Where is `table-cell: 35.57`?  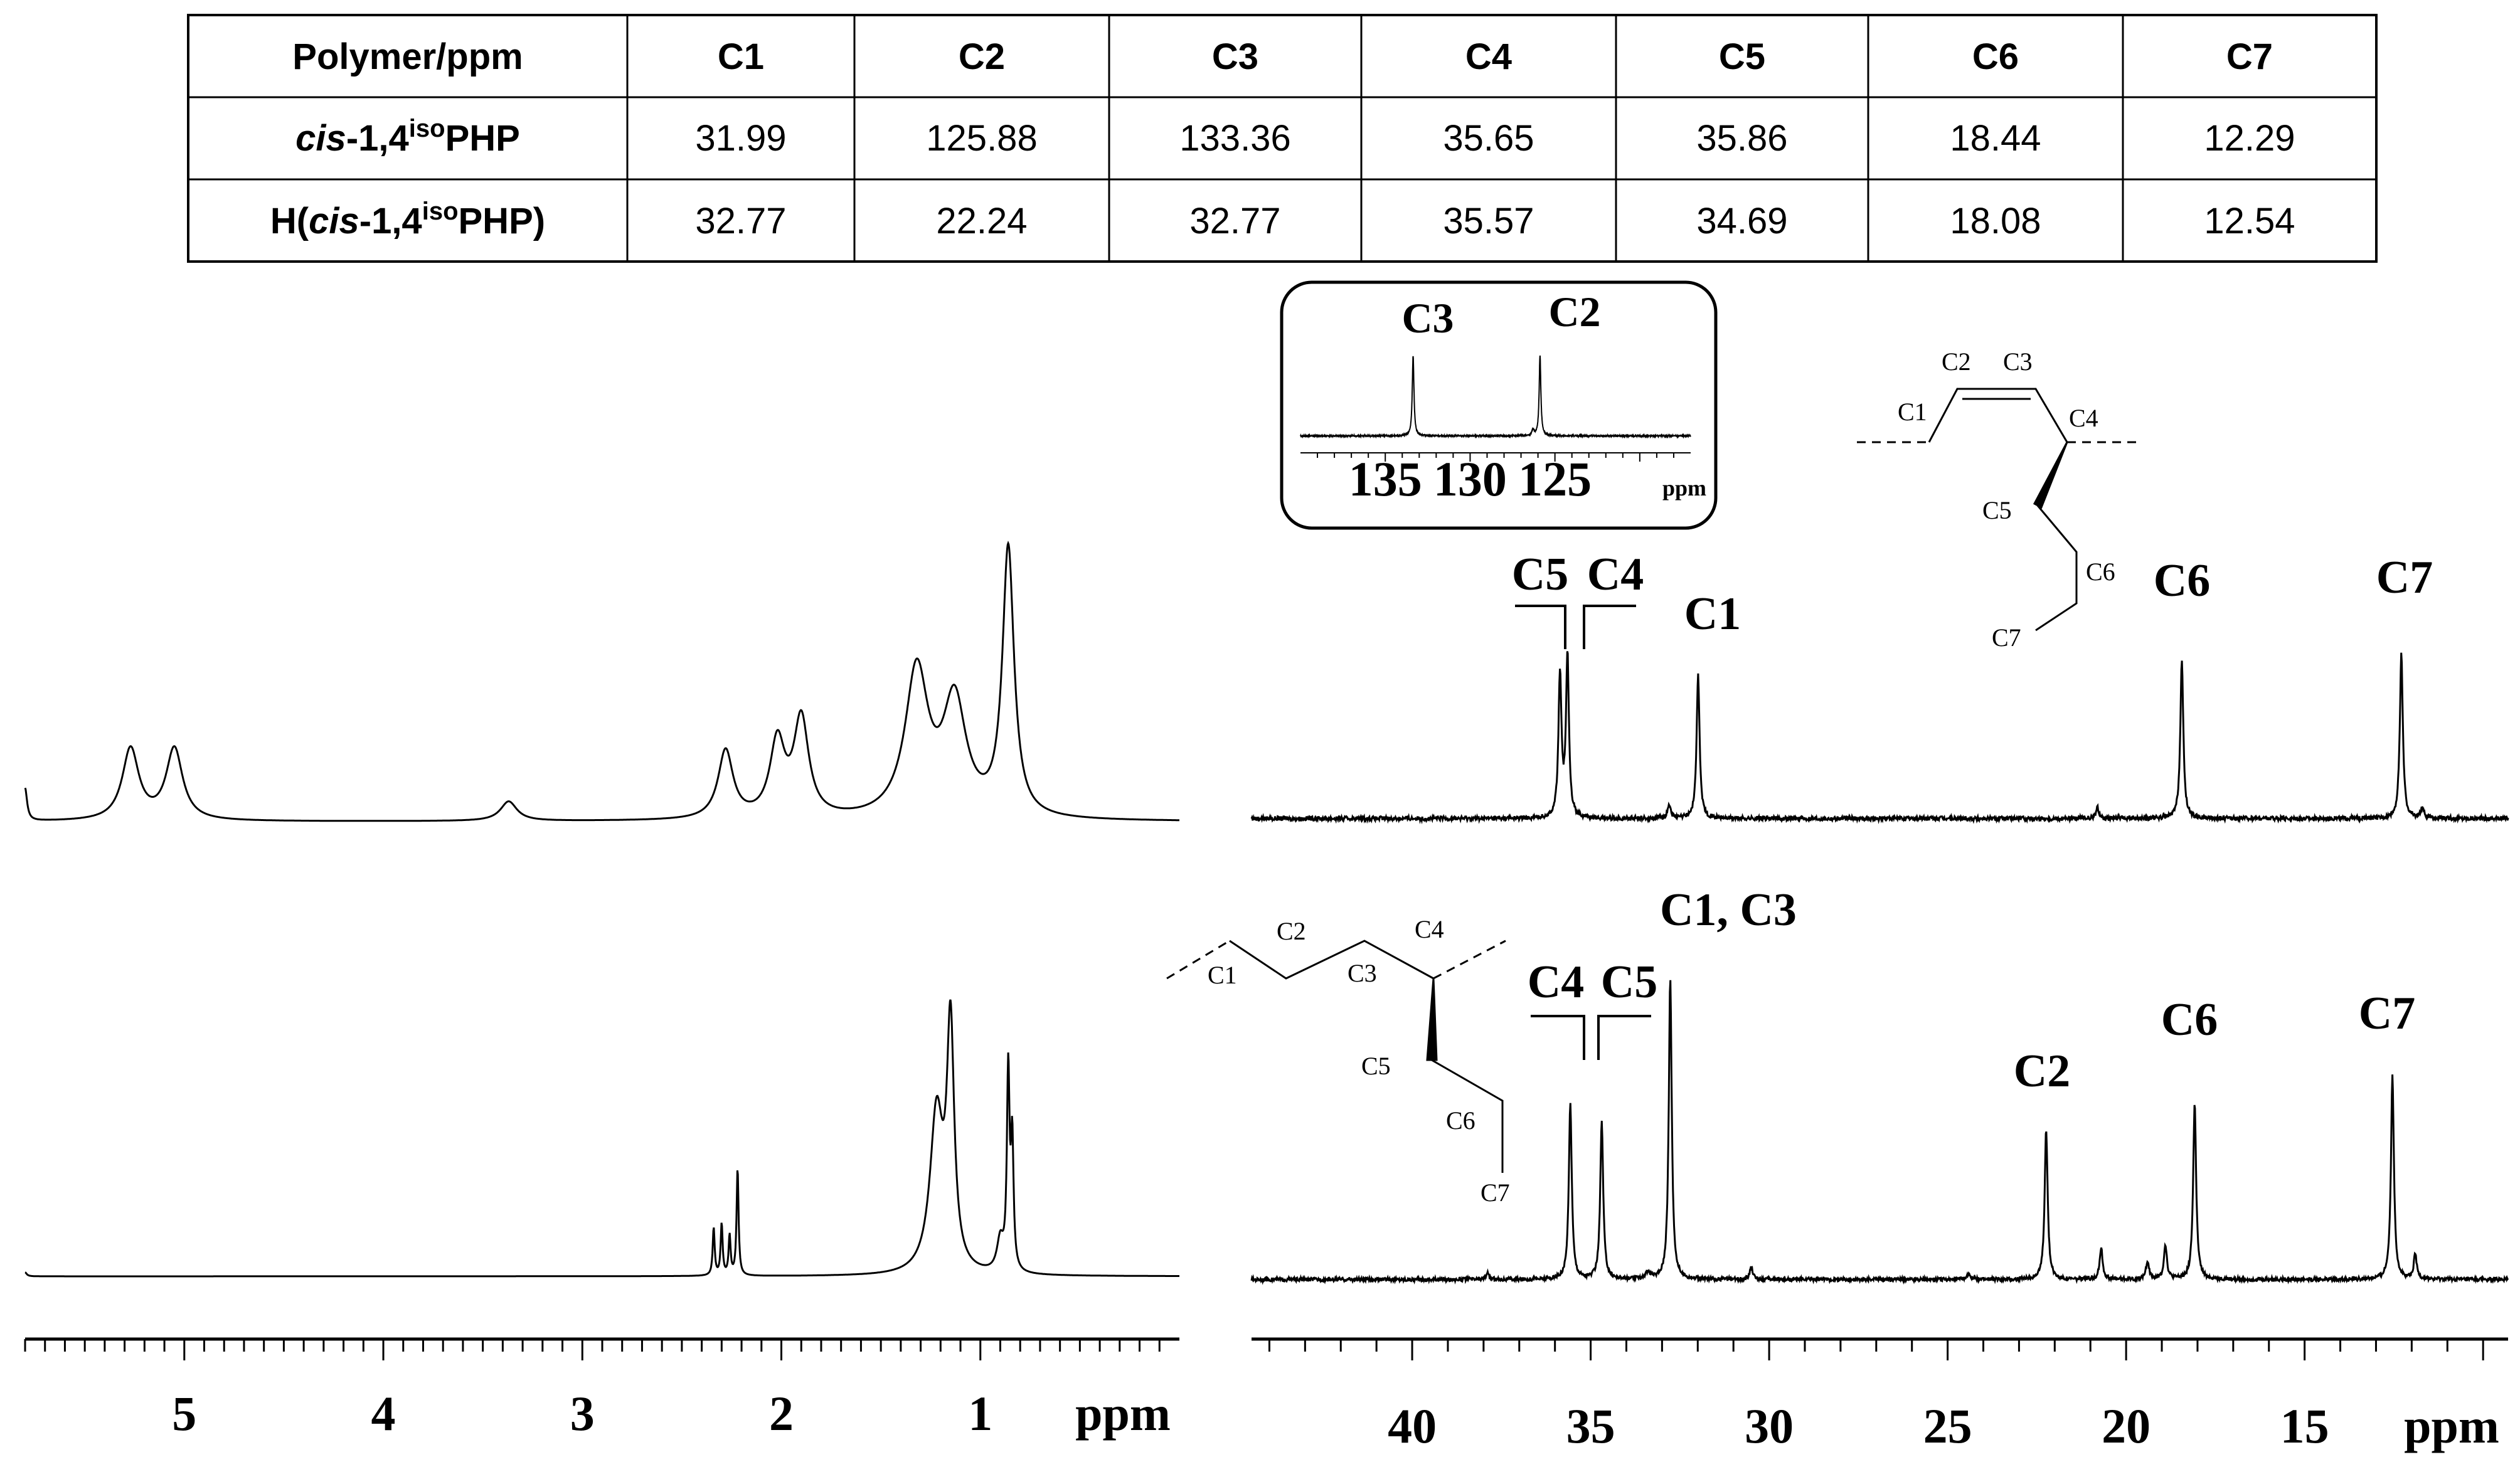 table-cell: 35.57 is located at coordinates (1488, 221).